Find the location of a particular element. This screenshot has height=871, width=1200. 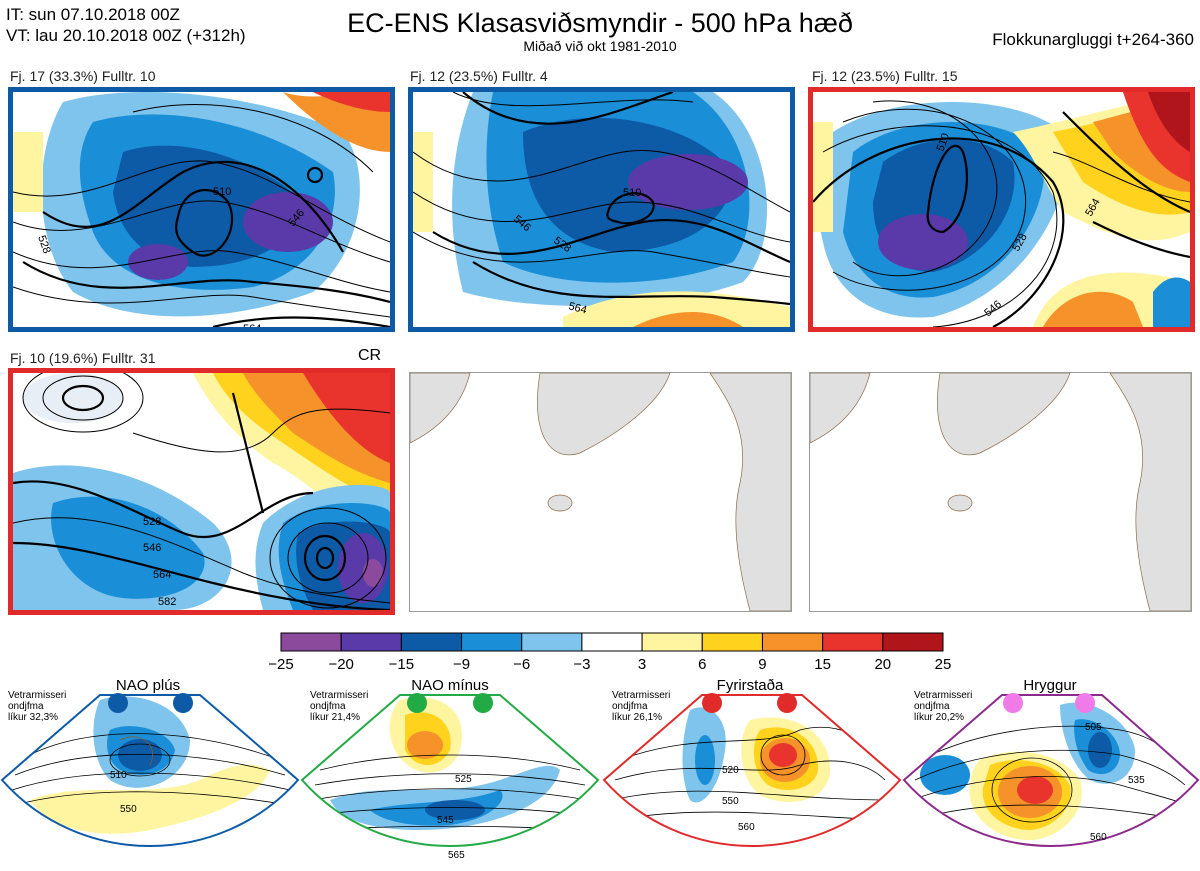

panel-3-label: Fj. 12 (23.5%) Fulltr. 15 is located at coordinates (885, 76).